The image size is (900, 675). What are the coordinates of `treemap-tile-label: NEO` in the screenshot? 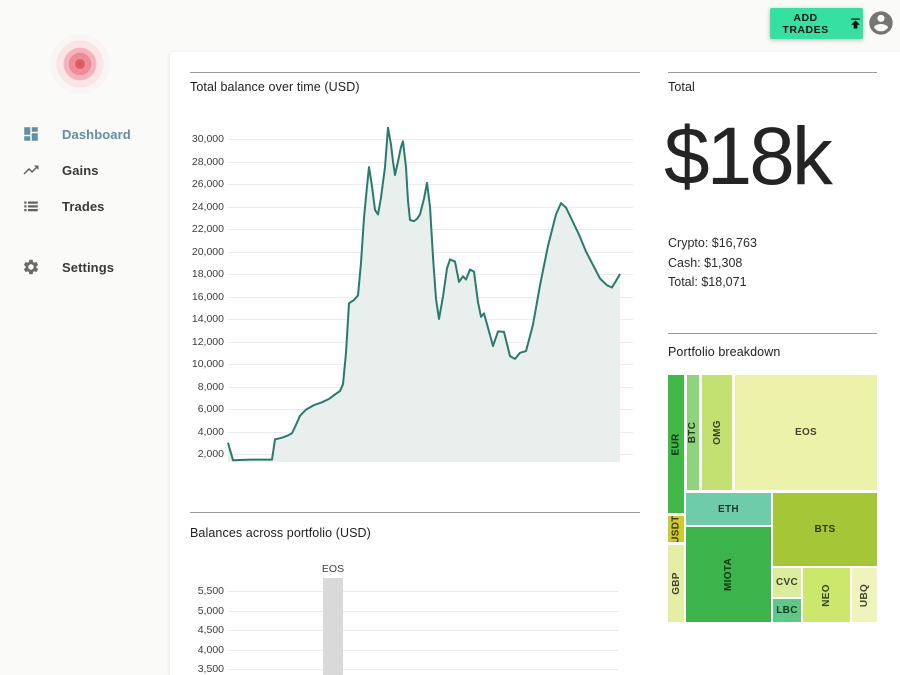 It's located at (826, 595).